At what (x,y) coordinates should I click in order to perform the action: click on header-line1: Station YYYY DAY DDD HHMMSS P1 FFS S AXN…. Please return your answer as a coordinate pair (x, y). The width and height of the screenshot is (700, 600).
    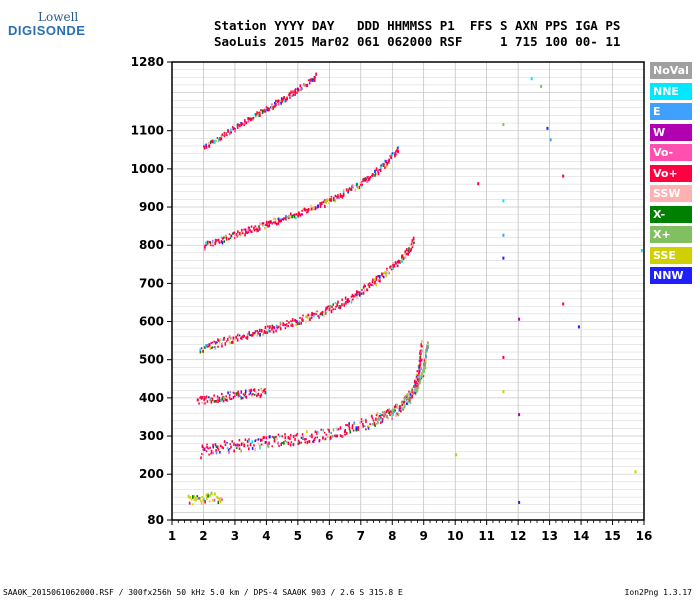
    Looking at the image, I should click on (417, 25).